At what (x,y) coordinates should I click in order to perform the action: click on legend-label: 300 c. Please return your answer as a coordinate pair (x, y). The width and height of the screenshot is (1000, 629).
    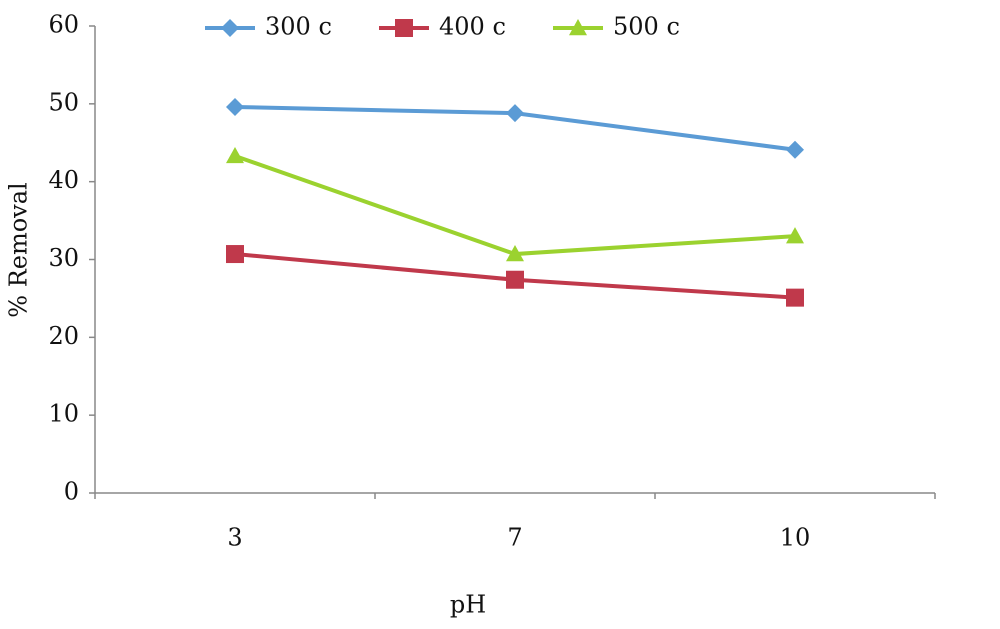
    Looking at the image, I should click on (298, 27).